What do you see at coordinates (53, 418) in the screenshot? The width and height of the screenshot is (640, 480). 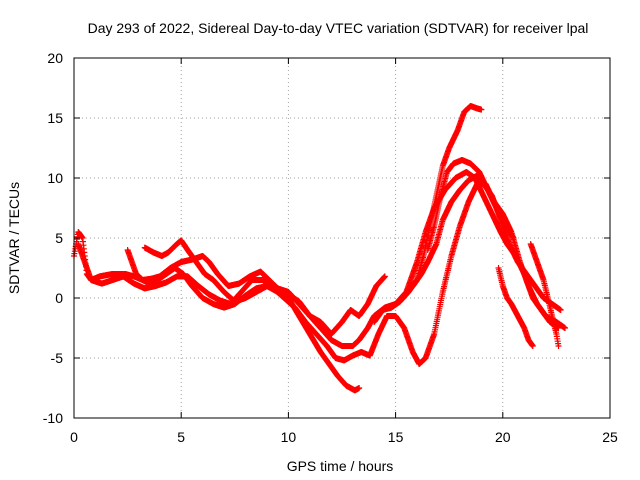 I see `y-tick-label: -10` at bounding box center [53, 418].